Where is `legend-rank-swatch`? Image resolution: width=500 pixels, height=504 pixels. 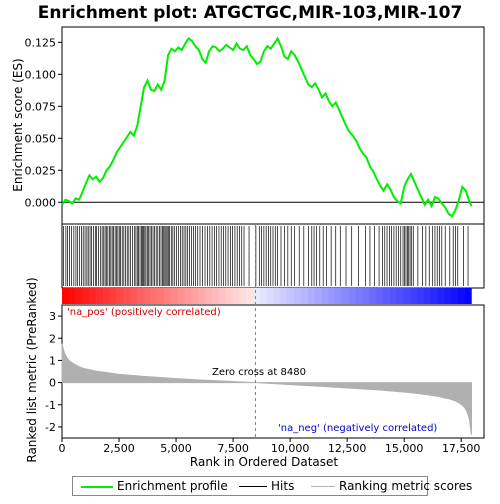
legend-rank-swatch is located at coordinates (323, 486).